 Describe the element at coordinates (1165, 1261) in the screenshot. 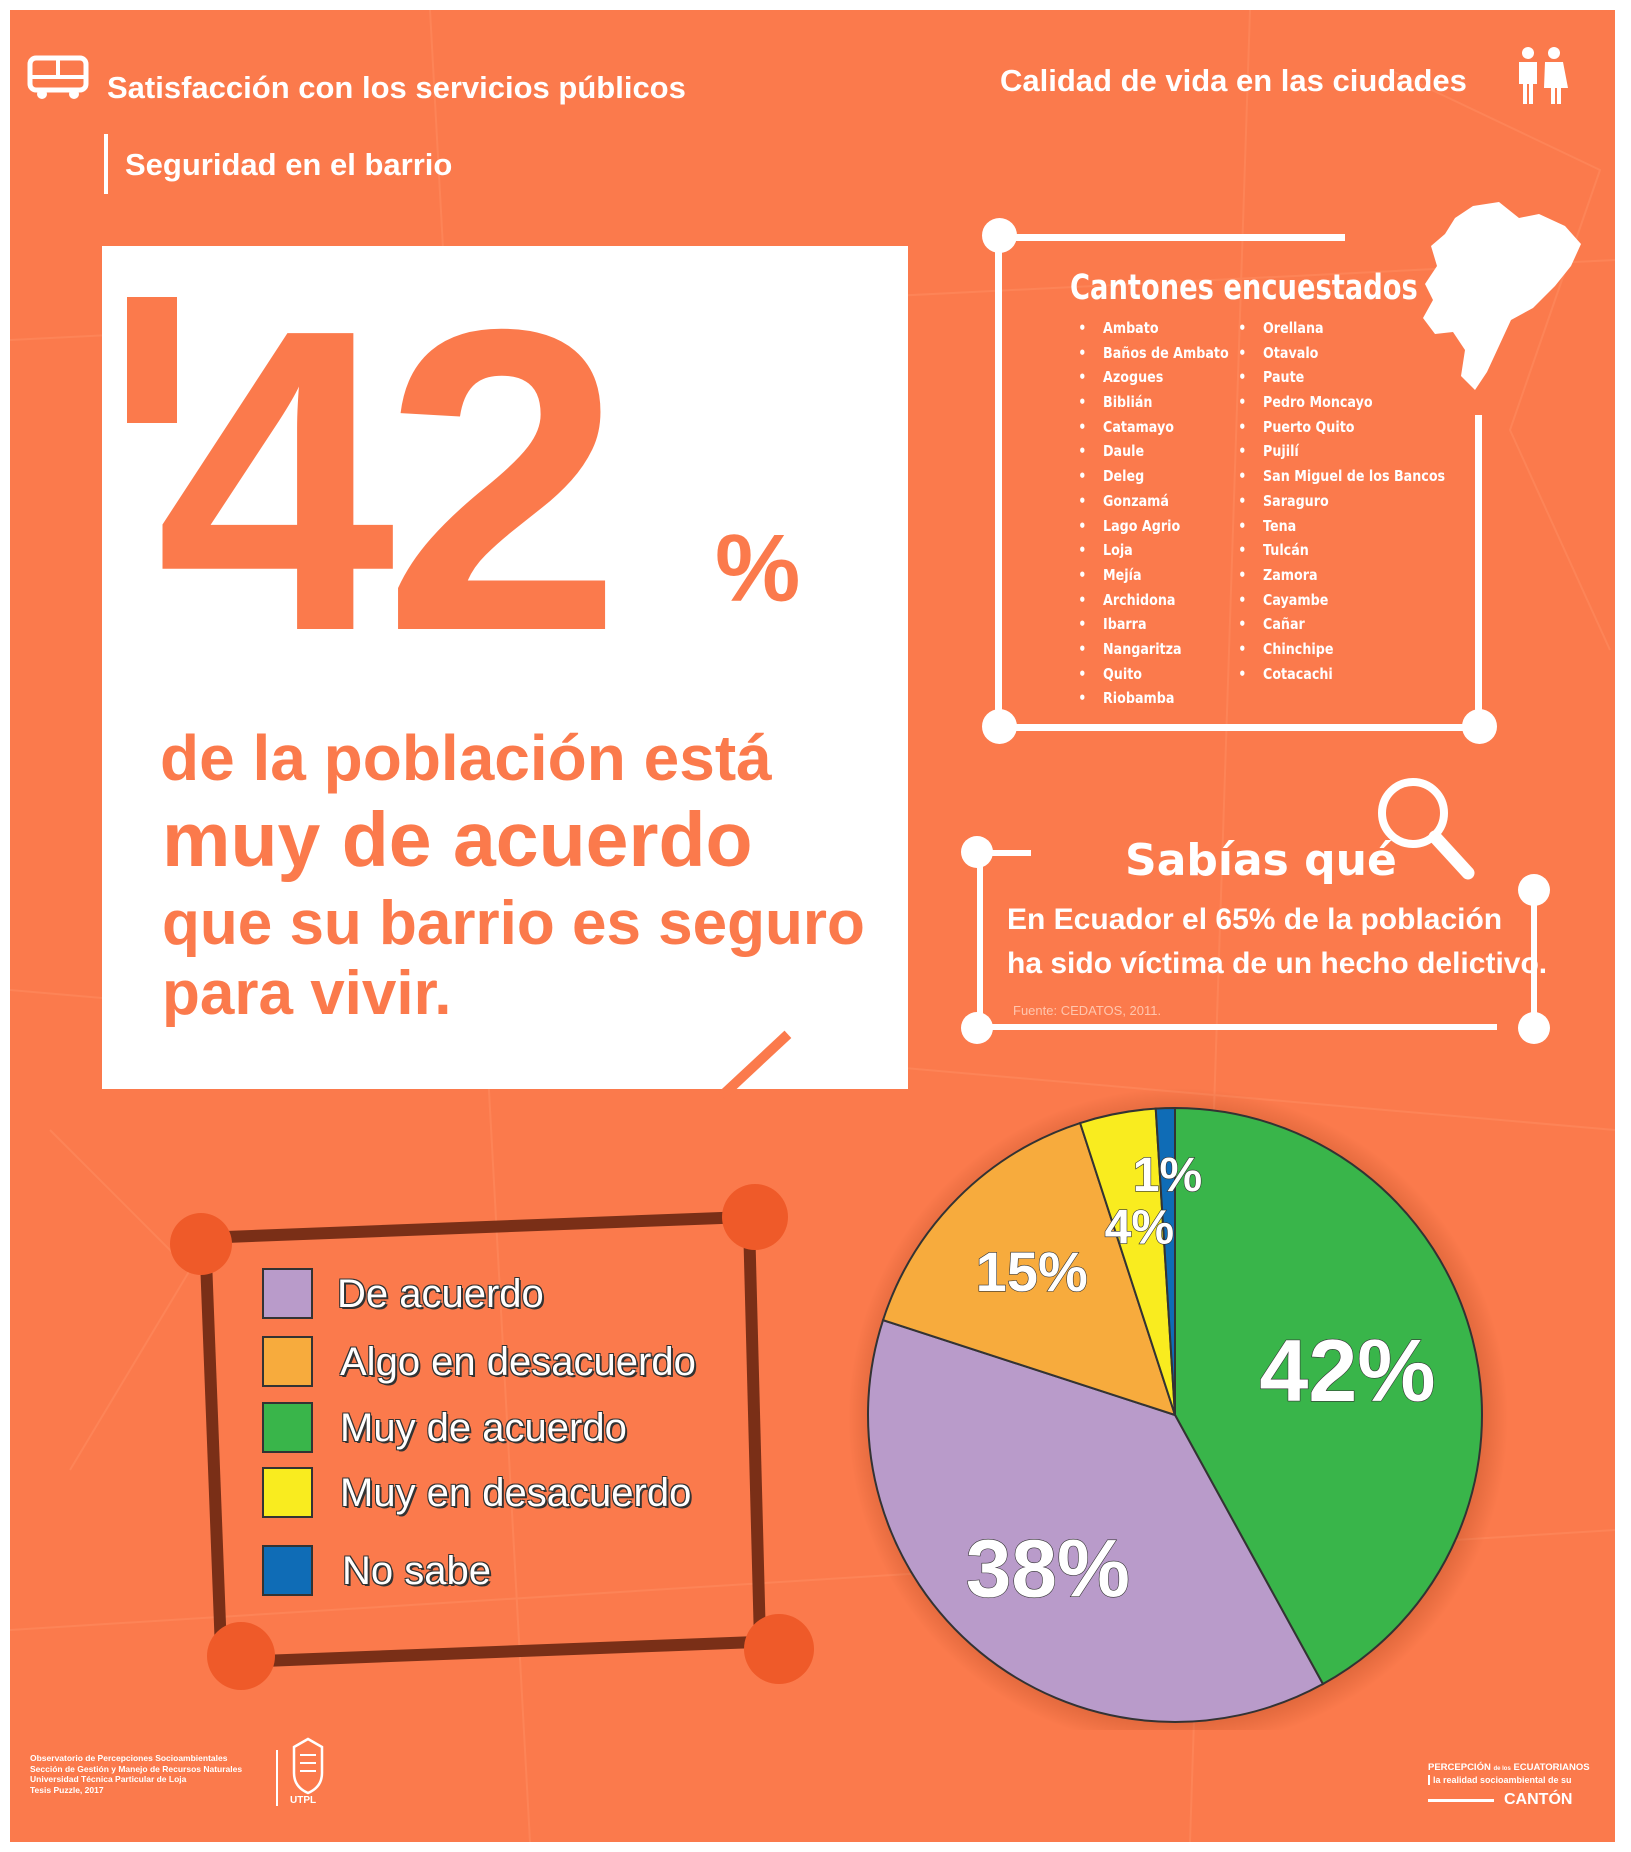

I see `pie-slice-no-sabe` at that location.